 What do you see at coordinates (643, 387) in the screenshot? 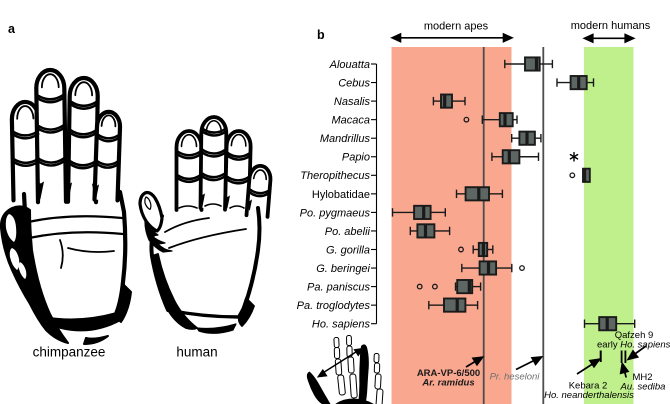
I see `svg-text: Au. sediba` at bounding box center [643, 387].